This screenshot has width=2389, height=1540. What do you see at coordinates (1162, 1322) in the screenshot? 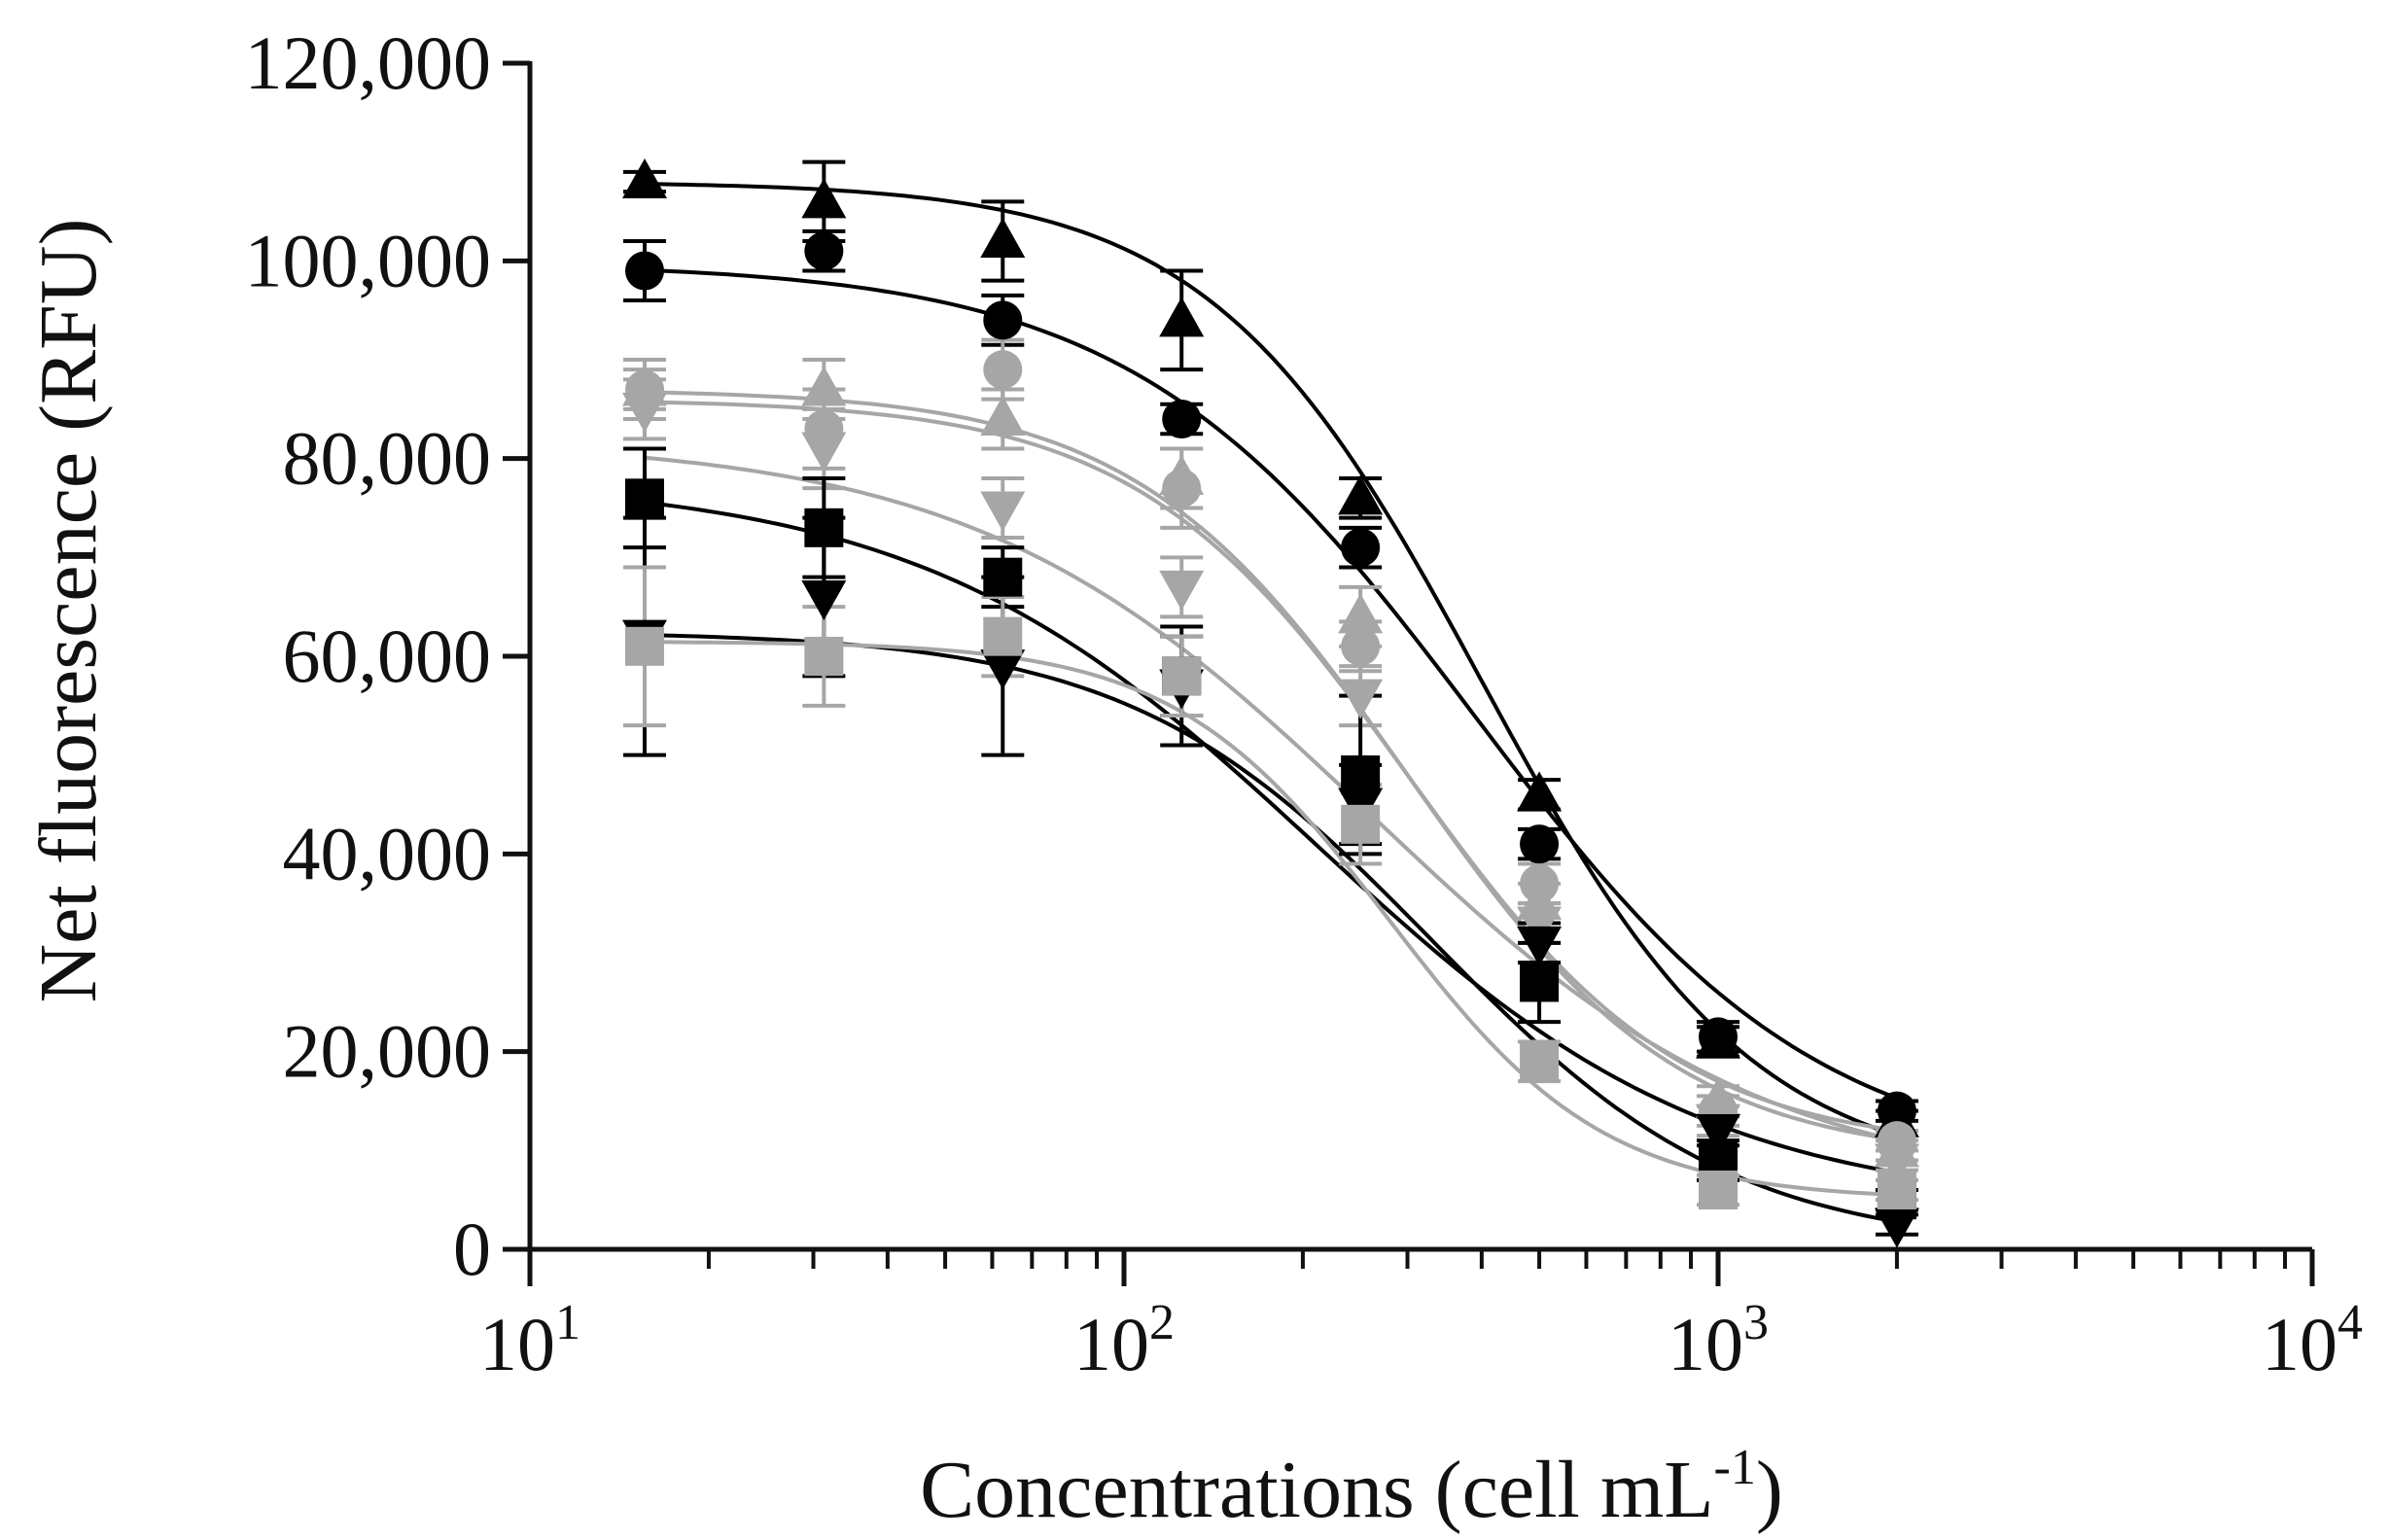
I see `x-tick-label-exponent: 2` at bounding box center [1162, 1322].